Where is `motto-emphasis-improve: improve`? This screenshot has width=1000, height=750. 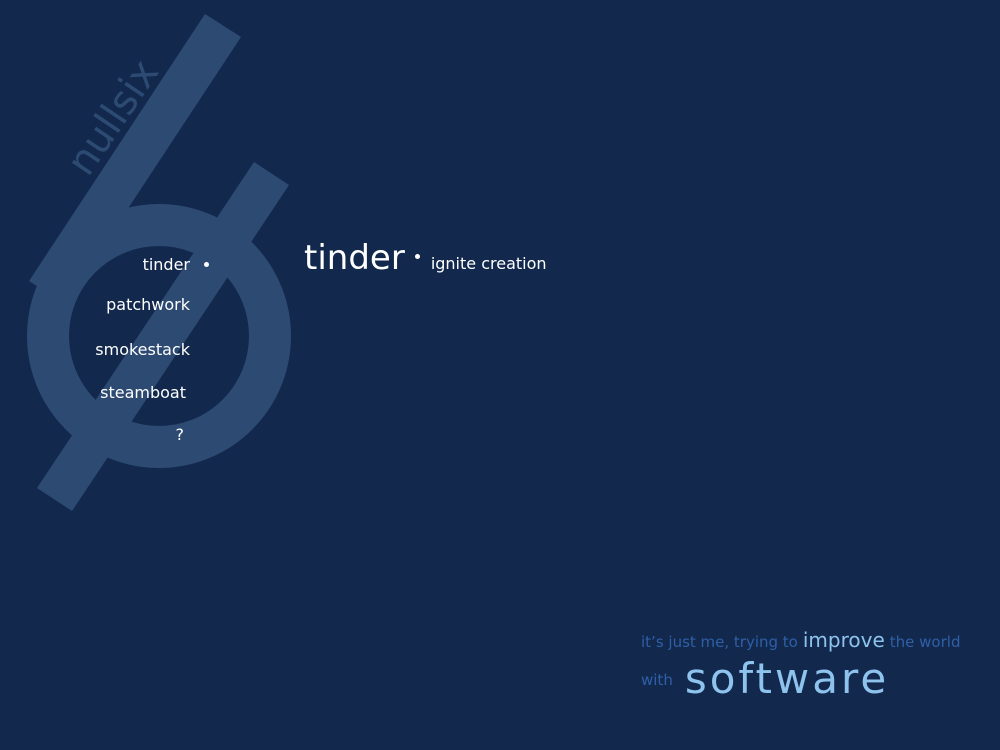
motto-emphasis-improve: improve is located at coordinates (843, 640).